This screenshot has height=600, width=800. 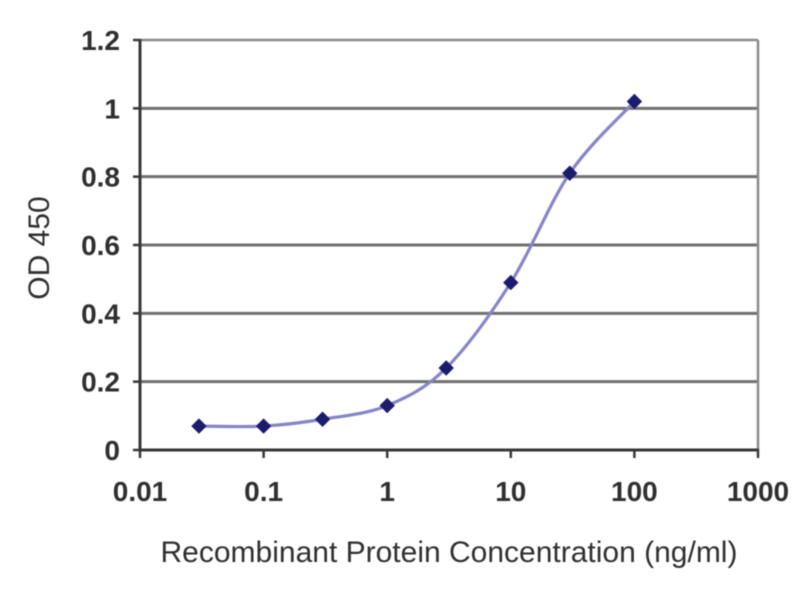 I want to click on y-tick-label: 0.2, so click(x=100, y=382).